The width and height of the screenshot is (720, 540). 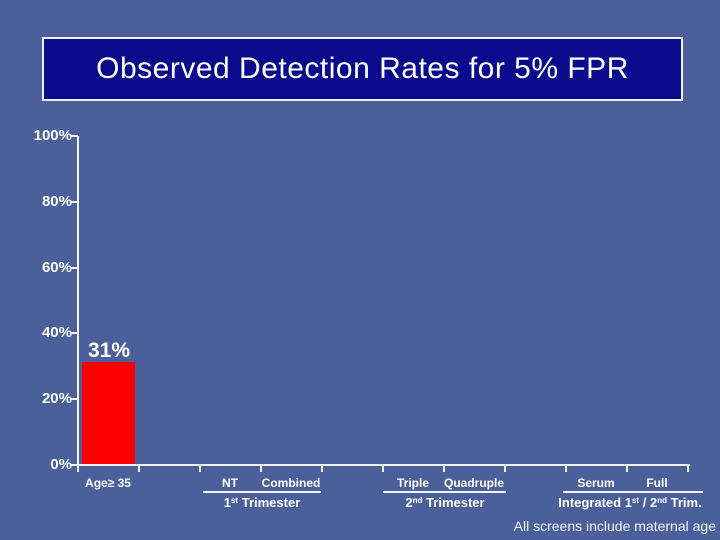 I want to click on group-label-integrated: Integrated 1st / 2nd Trim., so click(x=630, y=502).